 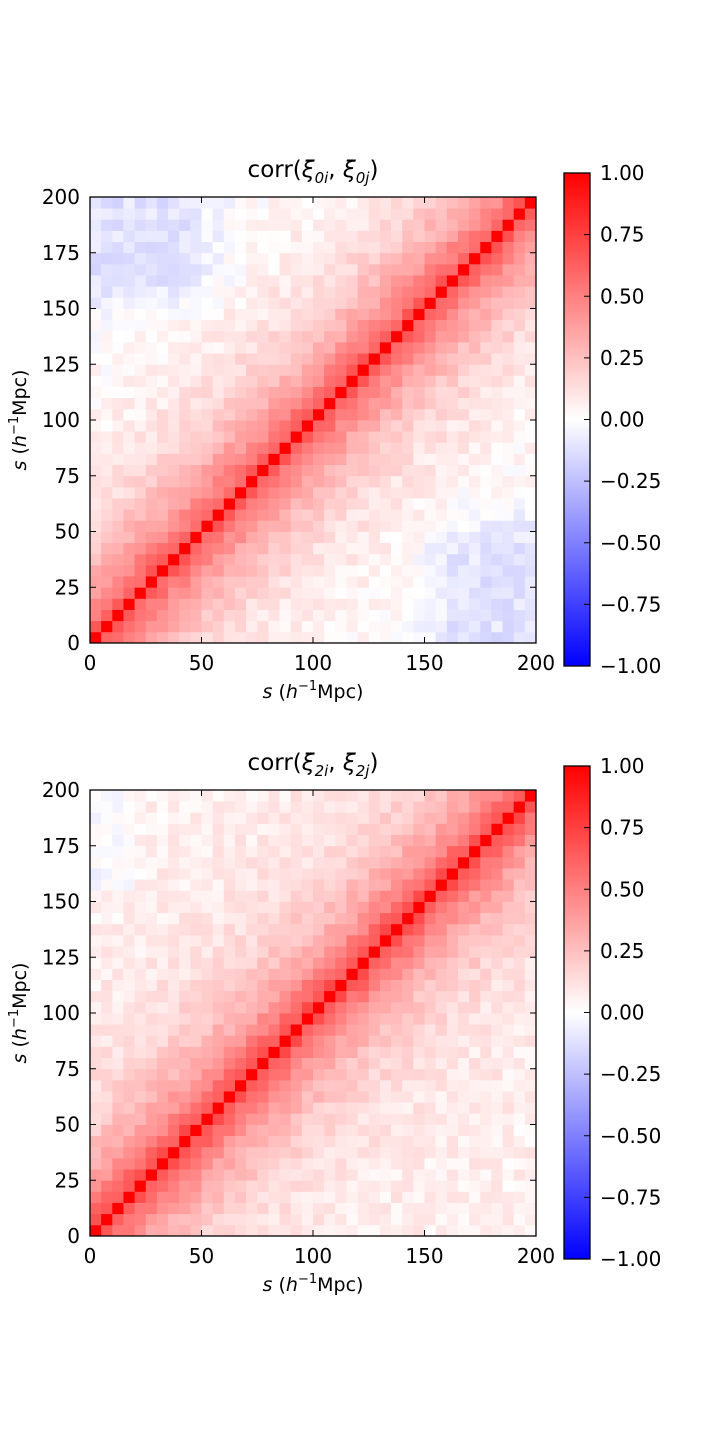 What do you see at coordinates (622, 296) in the screenshot?
I see `colorbar-tick-label: 0.50` at bounding box center [622, 296].